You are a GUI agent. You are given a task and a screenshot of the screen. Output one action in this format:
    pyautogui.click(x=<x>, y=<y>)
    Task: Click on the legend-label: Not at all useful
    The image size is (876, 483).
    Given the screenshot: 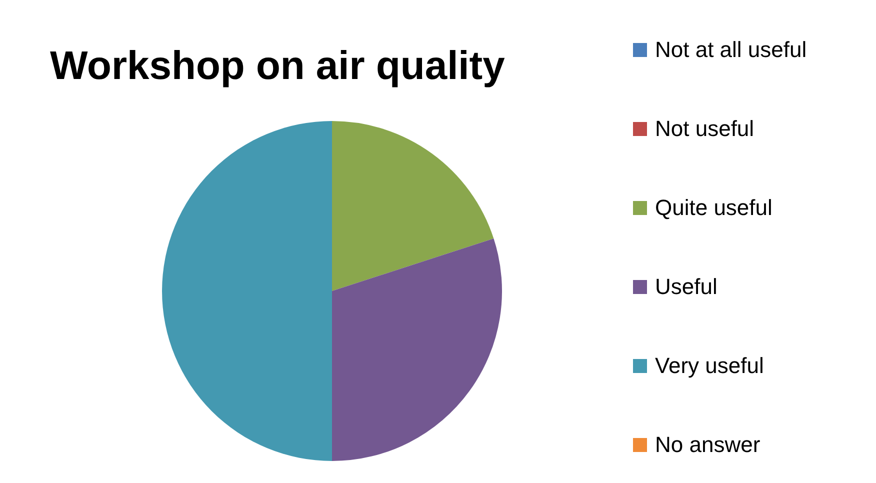 What is the action you would take?
    pyautogui.click(x=731, y=49)
    